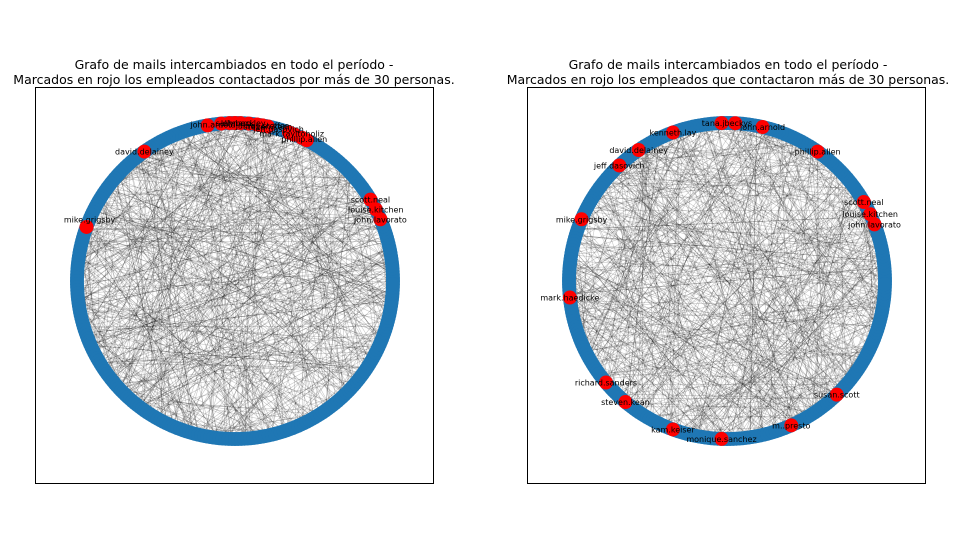 The width and height of the screenshot is (960, 540). What do you see at coordinates (762, 127) in the screenshot?
I see `node-label: john.arnold` at bounding box center [762, 127].